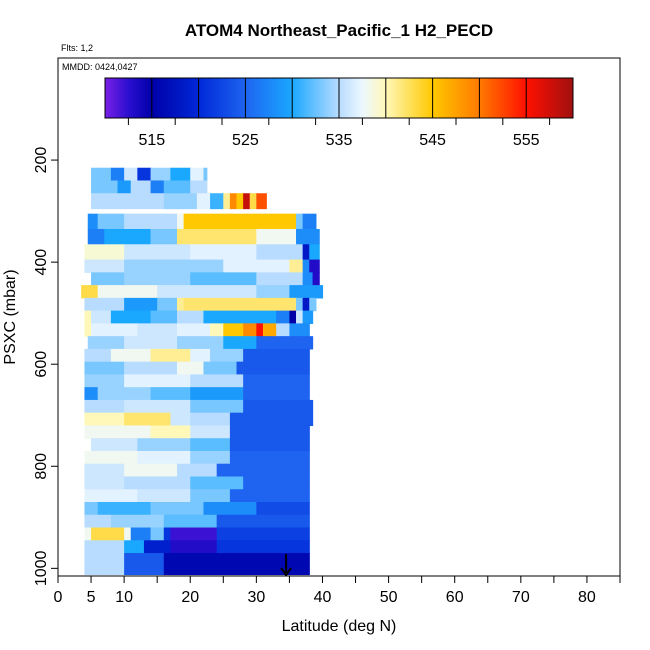 The height and width of the screenshot is (650, 650). I want to click on x-tick-label: 70, so click(521, 597).